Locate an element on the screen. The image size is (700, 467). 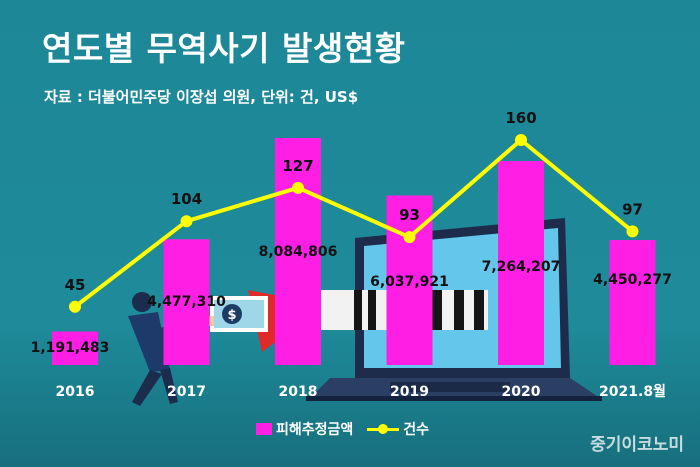
legend-amount-label: 피해추정금액 is located at coordinates (315, 430).